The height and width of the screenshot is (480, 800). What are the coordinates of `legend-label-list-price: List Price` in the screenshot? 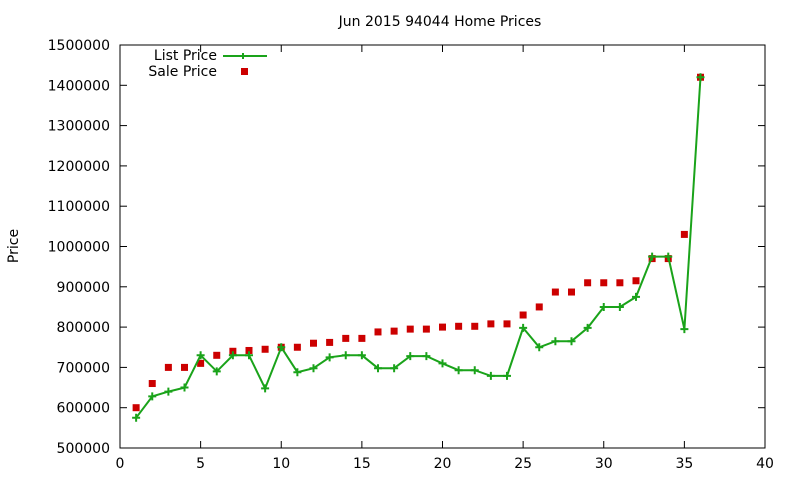 It's located at (185, 56).